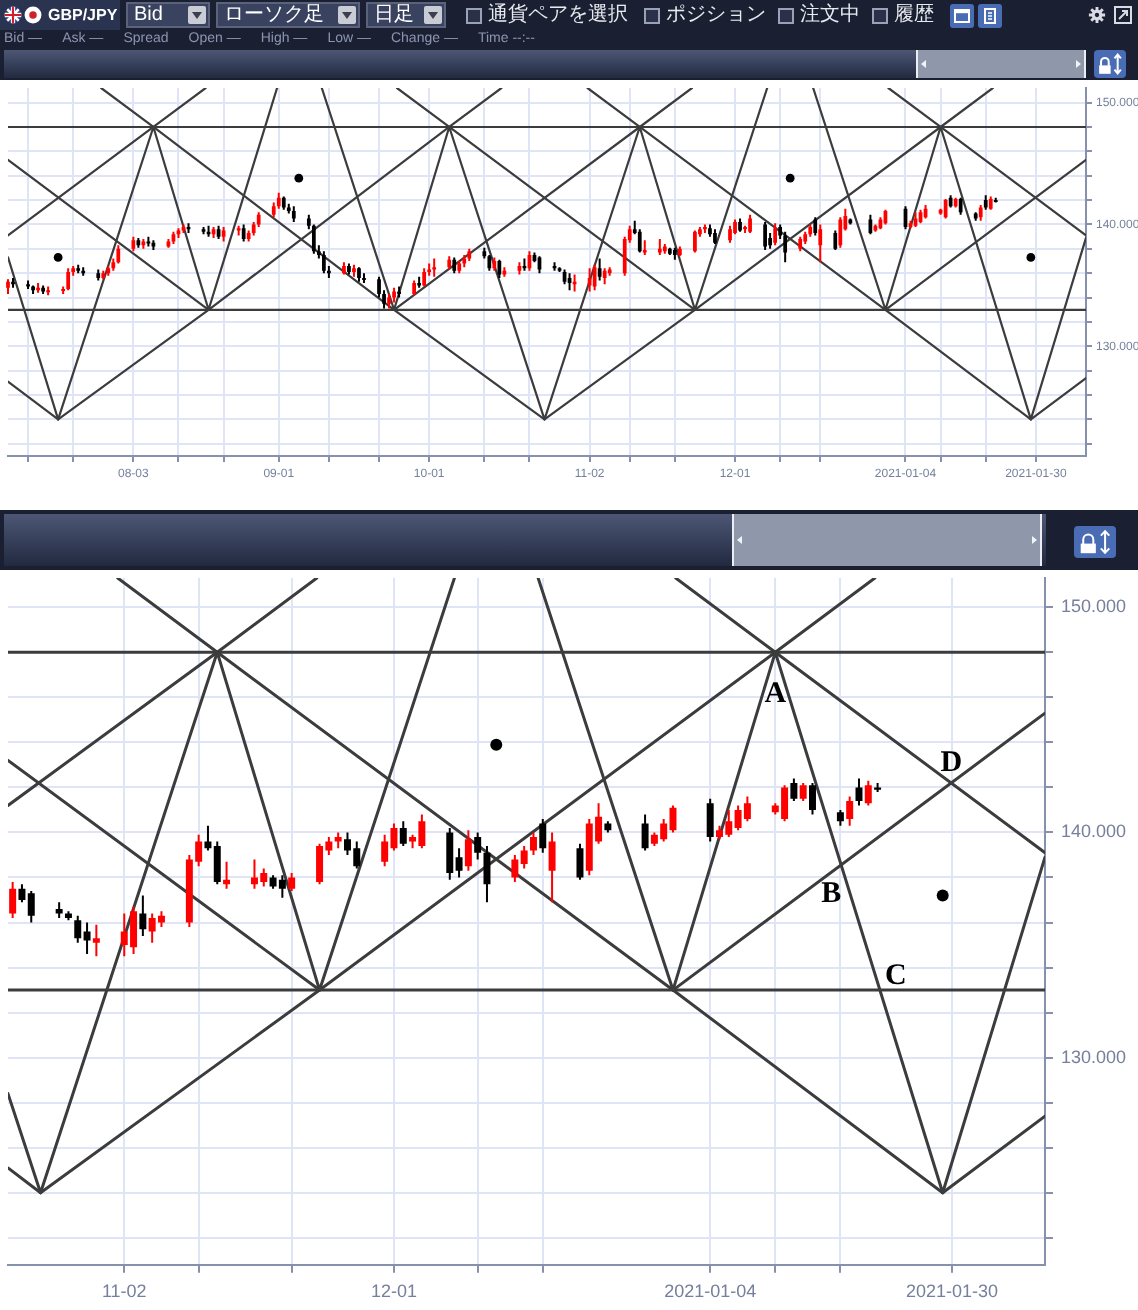 The image size is (1138, 1310). What do you see at coordinates (896, 975) in the screenshot?
I see `annotation: C` at bounding box center [896, 975].